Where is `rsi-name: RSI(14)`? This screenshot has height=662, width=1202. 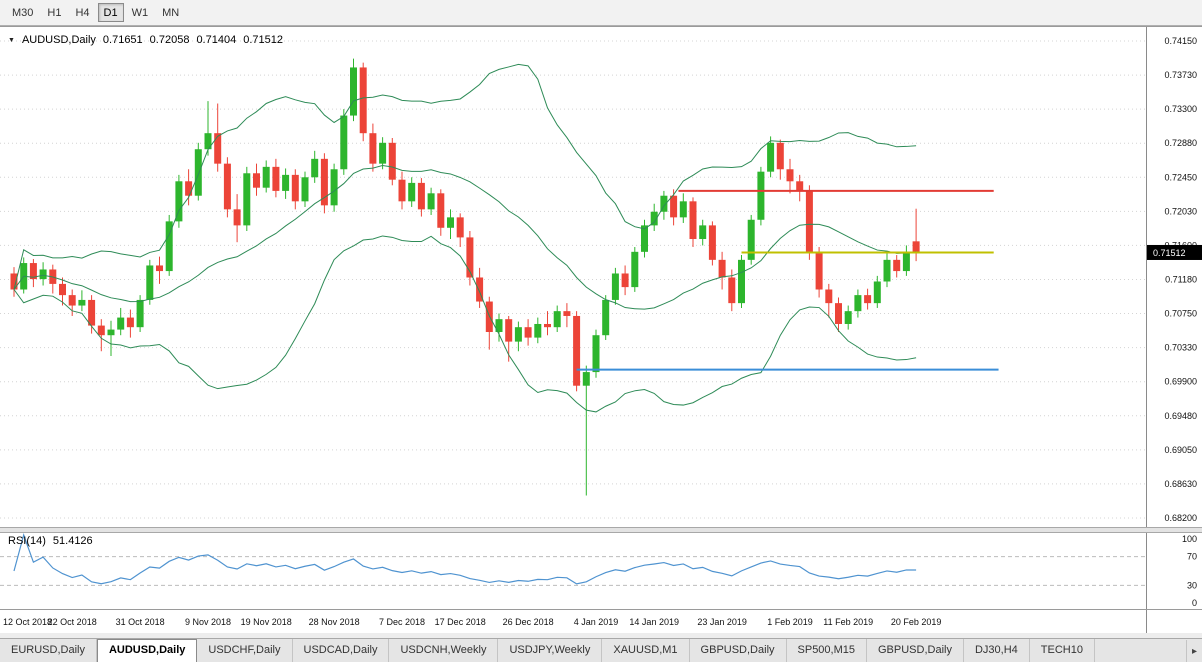
rsi-name: RSI(14) is located at coordinates (27, 541).